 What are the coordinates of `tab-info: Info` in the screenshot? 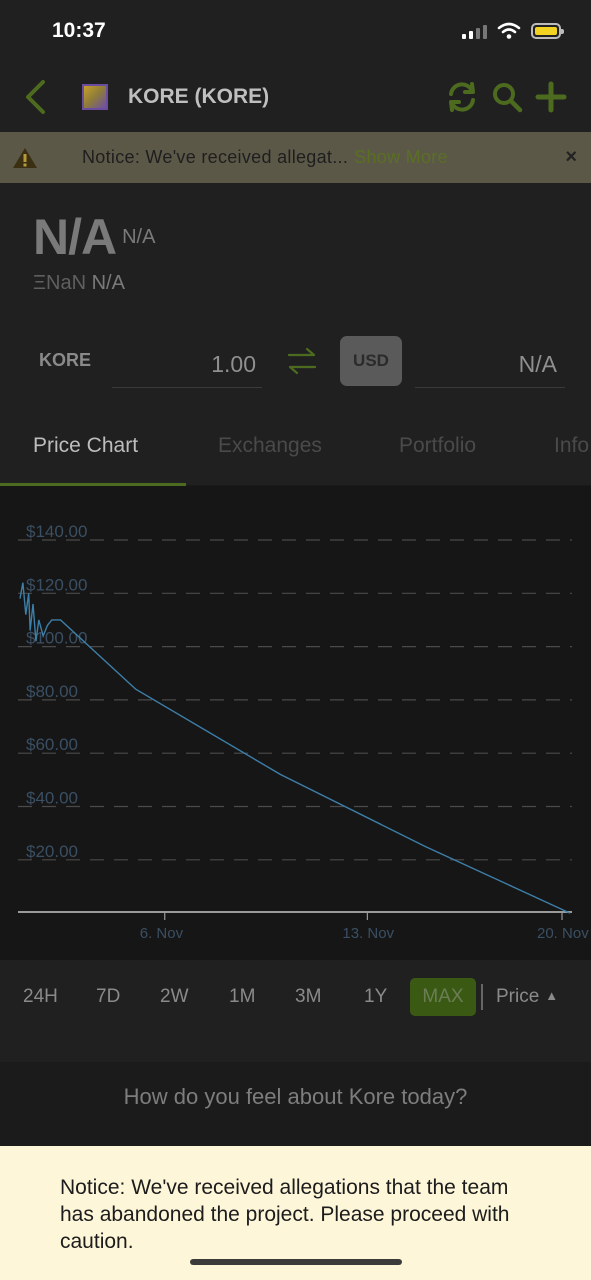 It's located at (572, 445).